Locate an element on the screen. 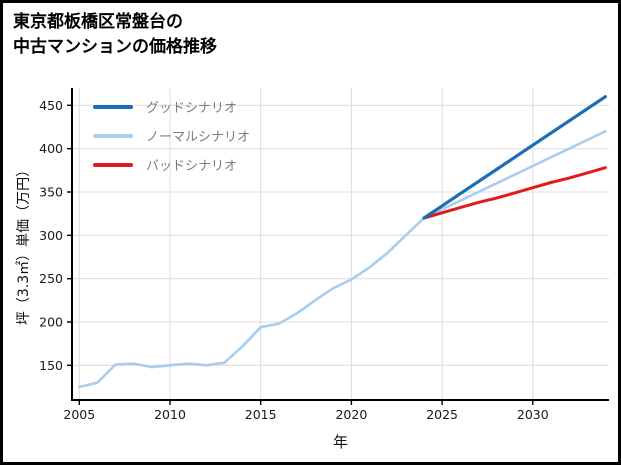  y-axis-label: 坪（3.3㎡）単価（万円） is located at coordinates (24, 244).